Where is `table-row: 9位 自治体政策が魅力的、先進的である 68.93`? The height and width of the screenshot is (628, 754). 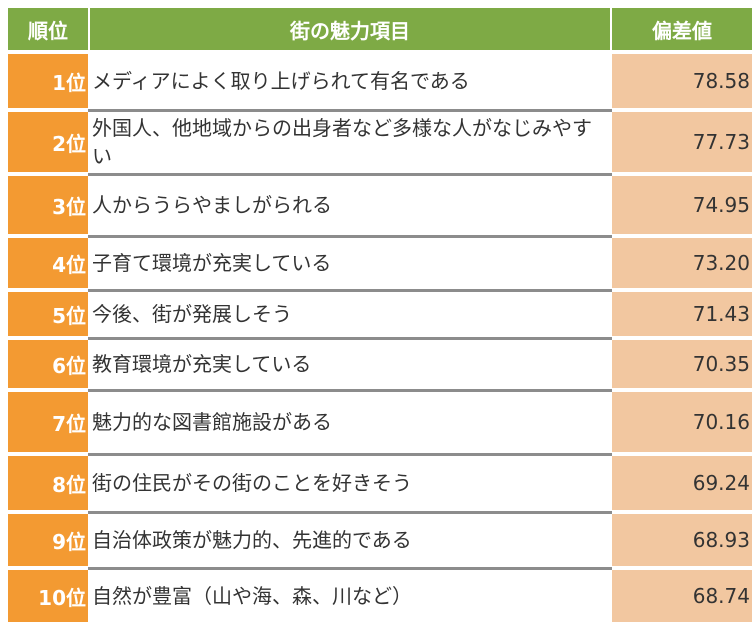 table-row: 9位 自治体政策が魅力的、先進的である 68.93 is located at coordinates (377, 540).